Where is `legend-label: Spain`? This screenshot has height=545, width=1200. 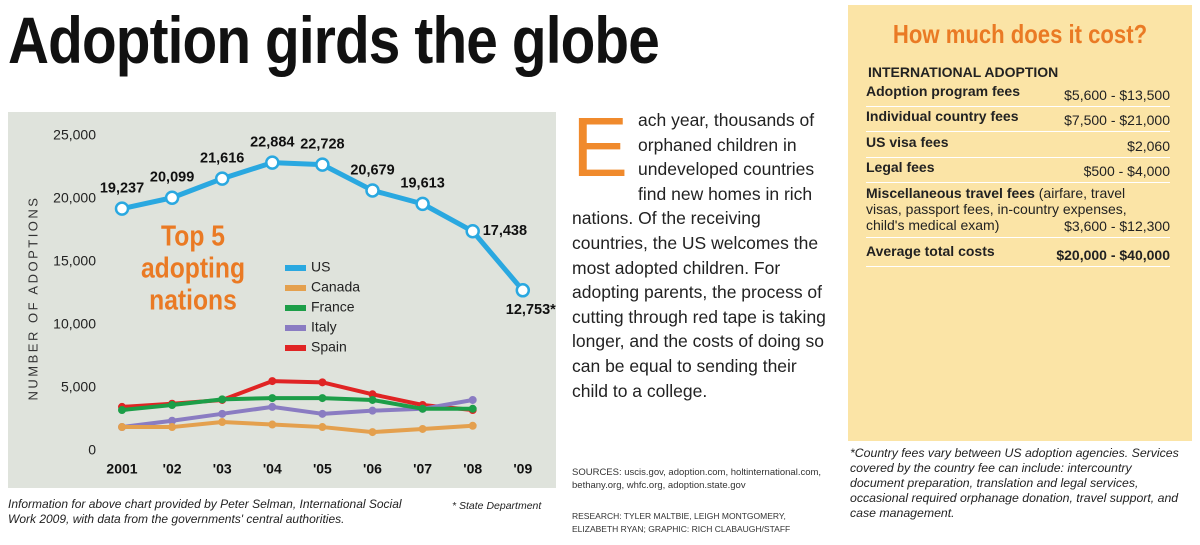 legend-label: Spain is located at coordinates (329, 347).